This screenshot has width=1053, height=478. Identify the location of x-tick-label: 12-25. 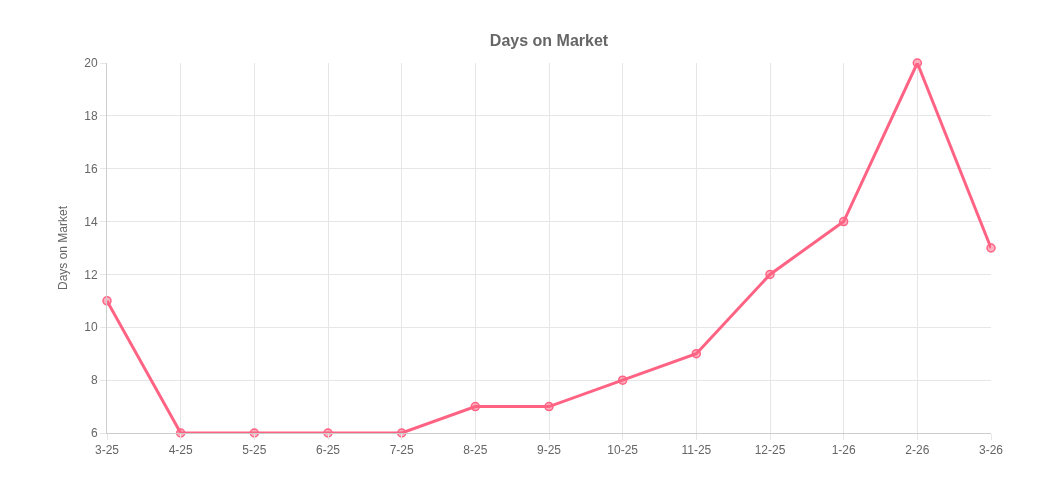
(770, 450).